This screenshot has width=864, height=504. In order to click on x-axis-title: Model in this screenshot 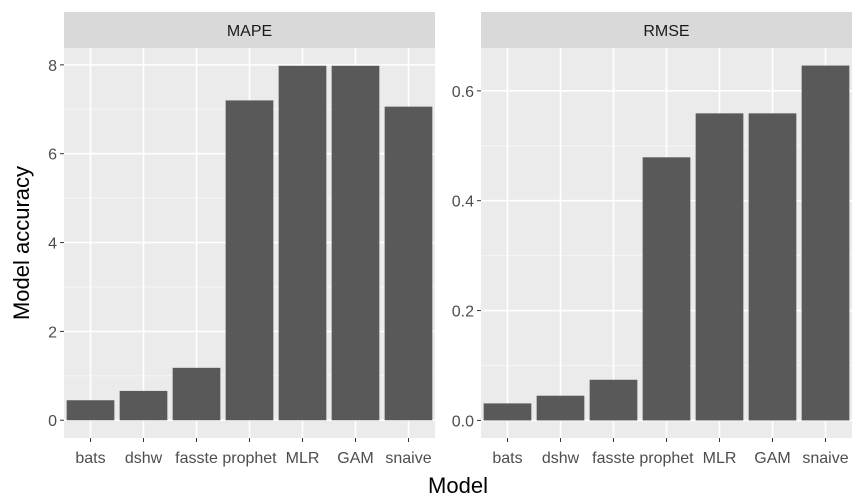, I will do `click(458, 485)`.